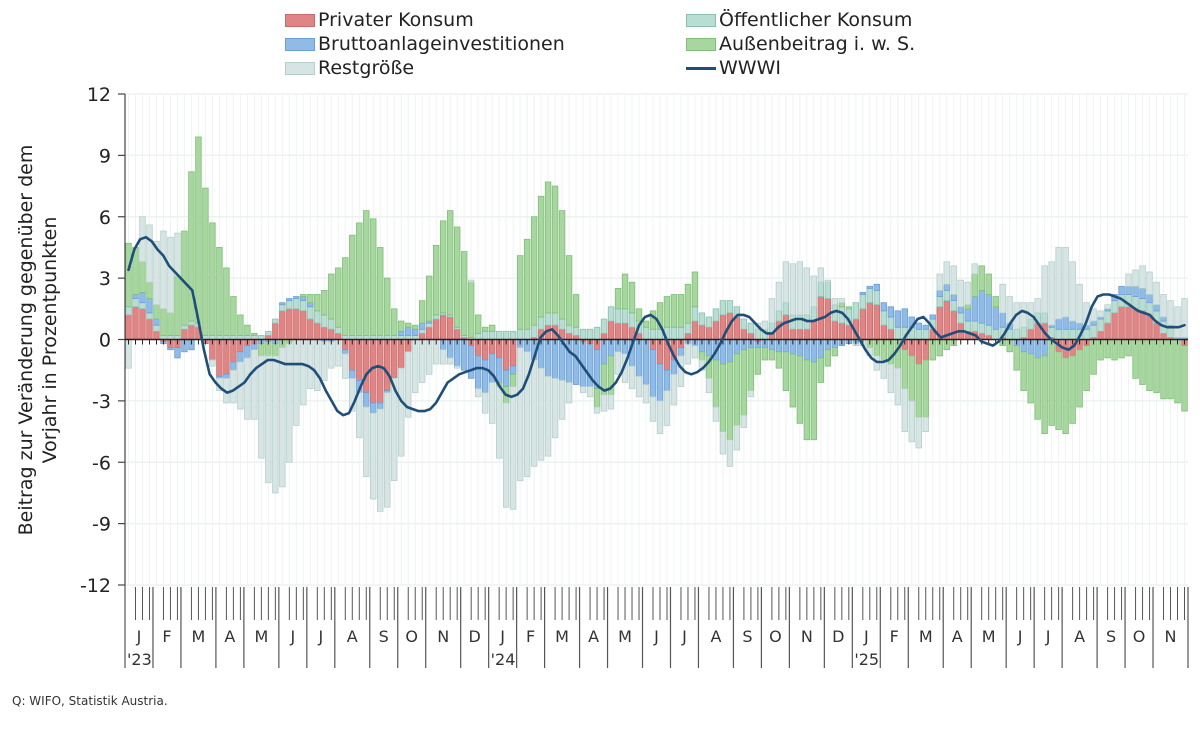 The image size is (1200, 746). Describe the element at coordinates (733, 68) in the screenshot. I see `legend-item-wwwi: WWWI` at that location.